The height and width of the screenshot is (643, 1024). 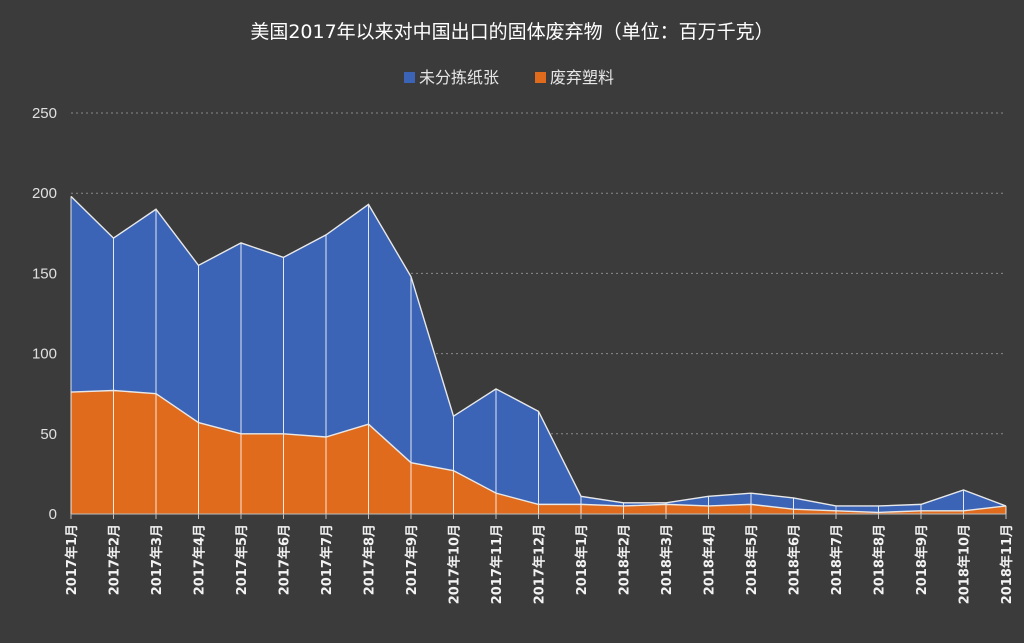 I want to click on x-tick-label: 2018年9月, so click(x=922, y=559).